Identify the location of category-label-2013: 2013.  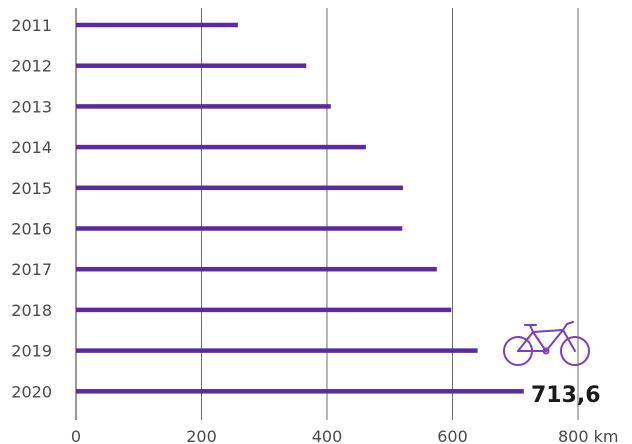
(31, 106).